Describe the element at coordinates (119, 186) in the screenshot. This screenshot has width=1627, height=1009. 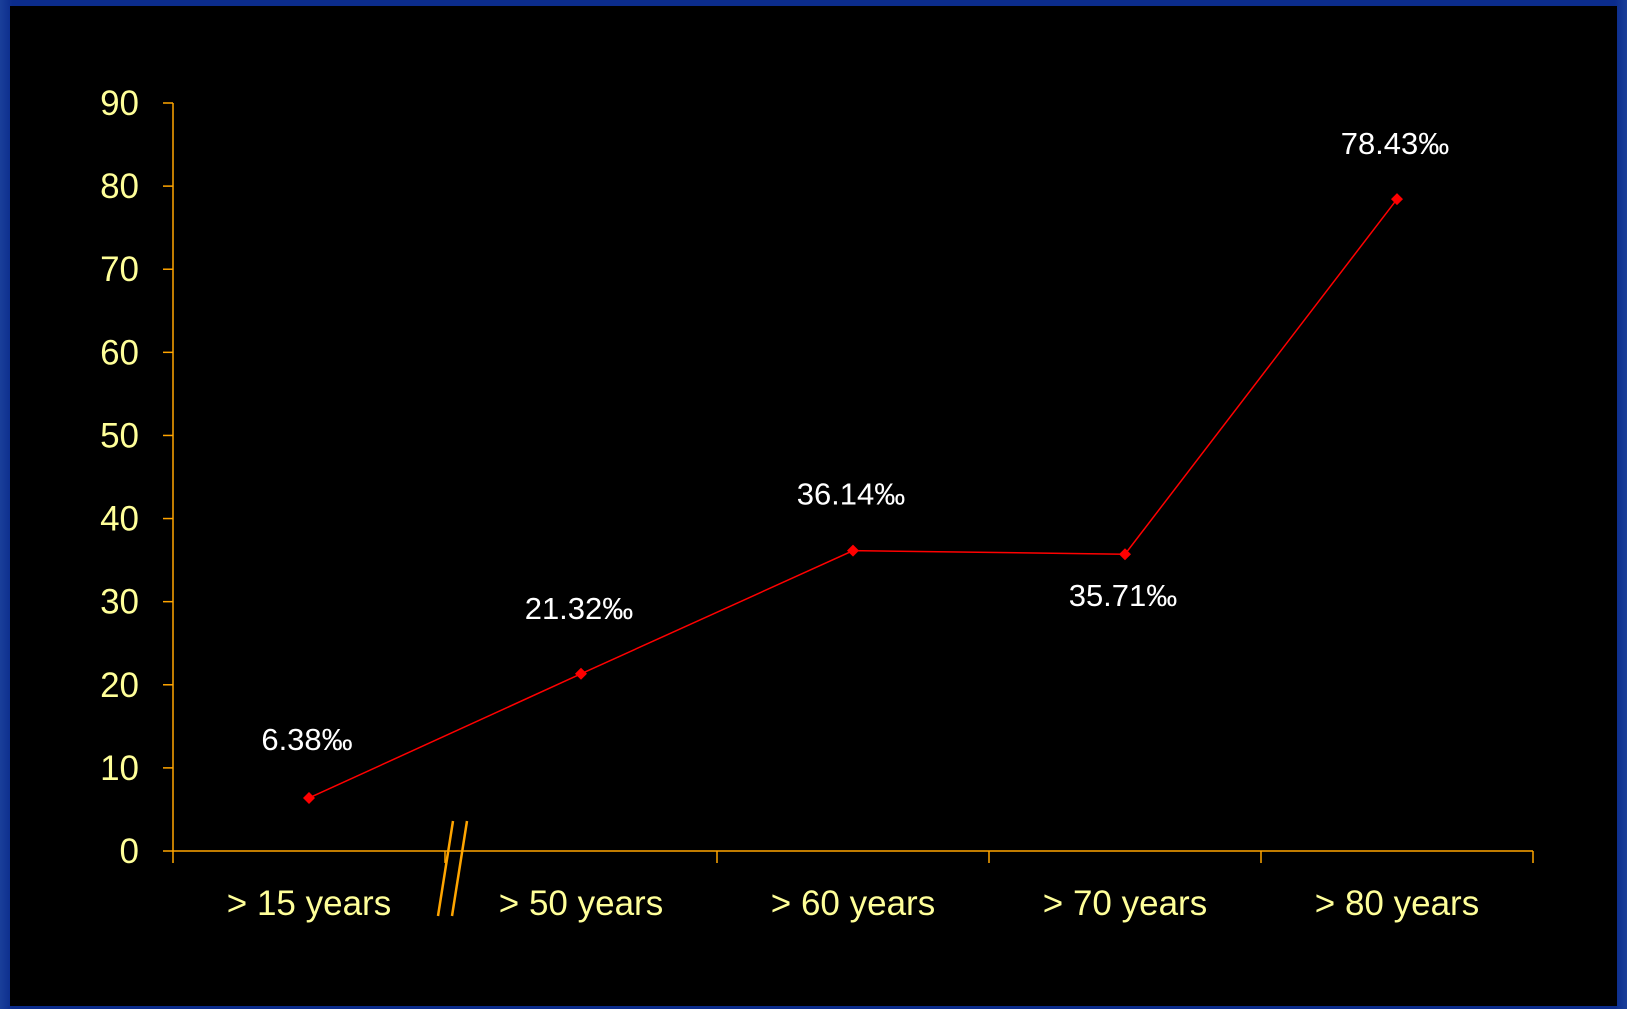
I see `y-tick-label: 80` at that location.